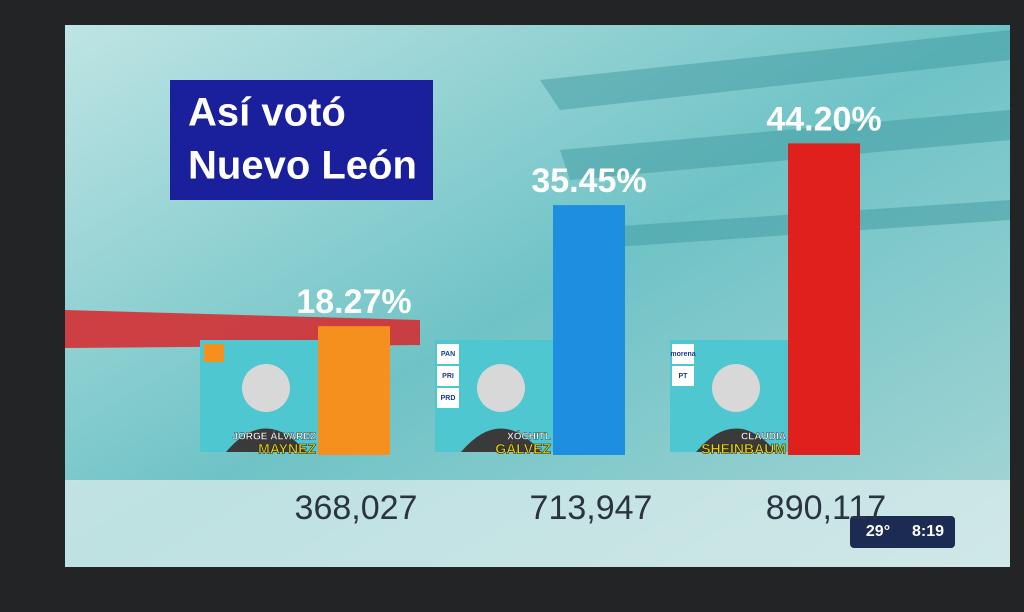 The image size is (1024, 612). Describe the element at coordinates (301, 140) in the screenshot. I see `title-box` at that location.